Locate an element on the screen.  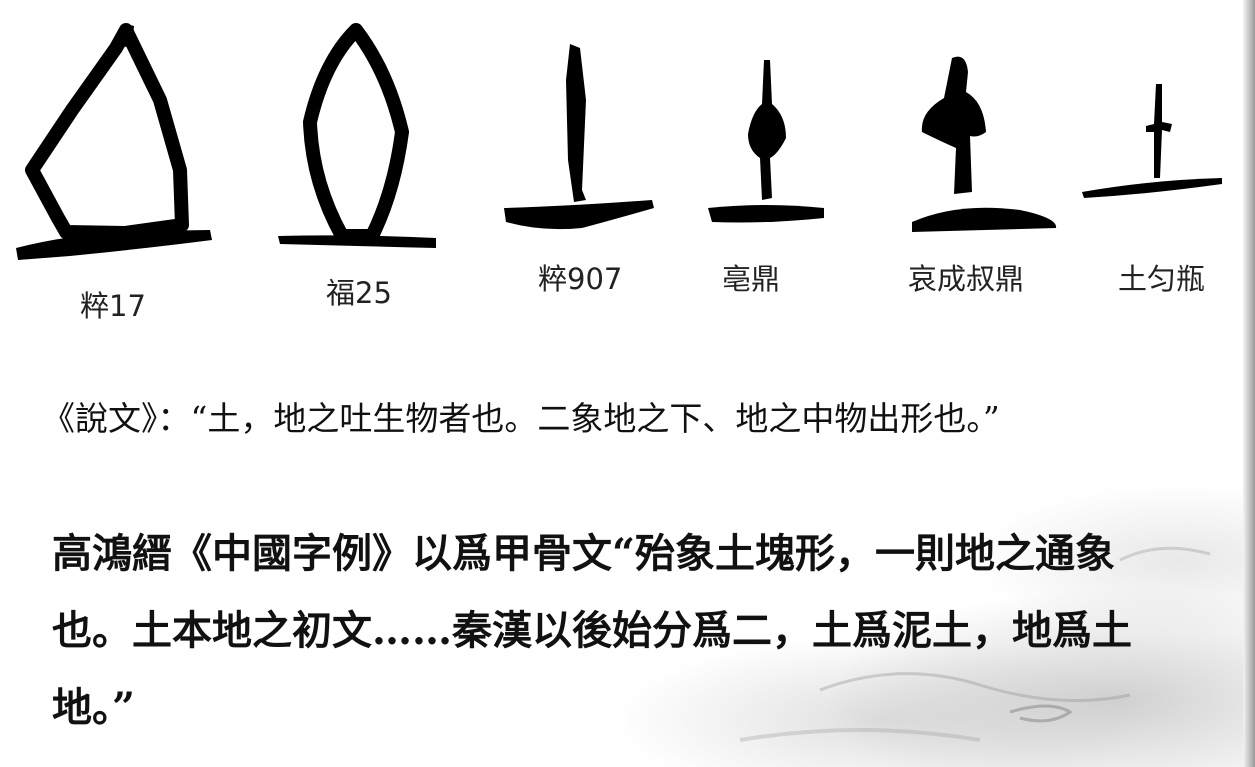
glyph-label: 福25 is located at coordinates (359, 293).